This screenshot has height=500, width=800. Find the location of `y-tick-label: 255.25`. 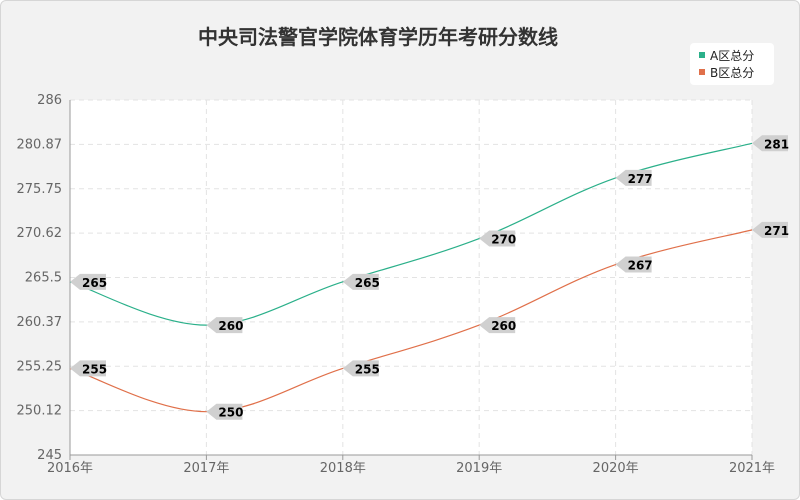

y-tick-label: 255.25 is located at coordinates (40, 366).